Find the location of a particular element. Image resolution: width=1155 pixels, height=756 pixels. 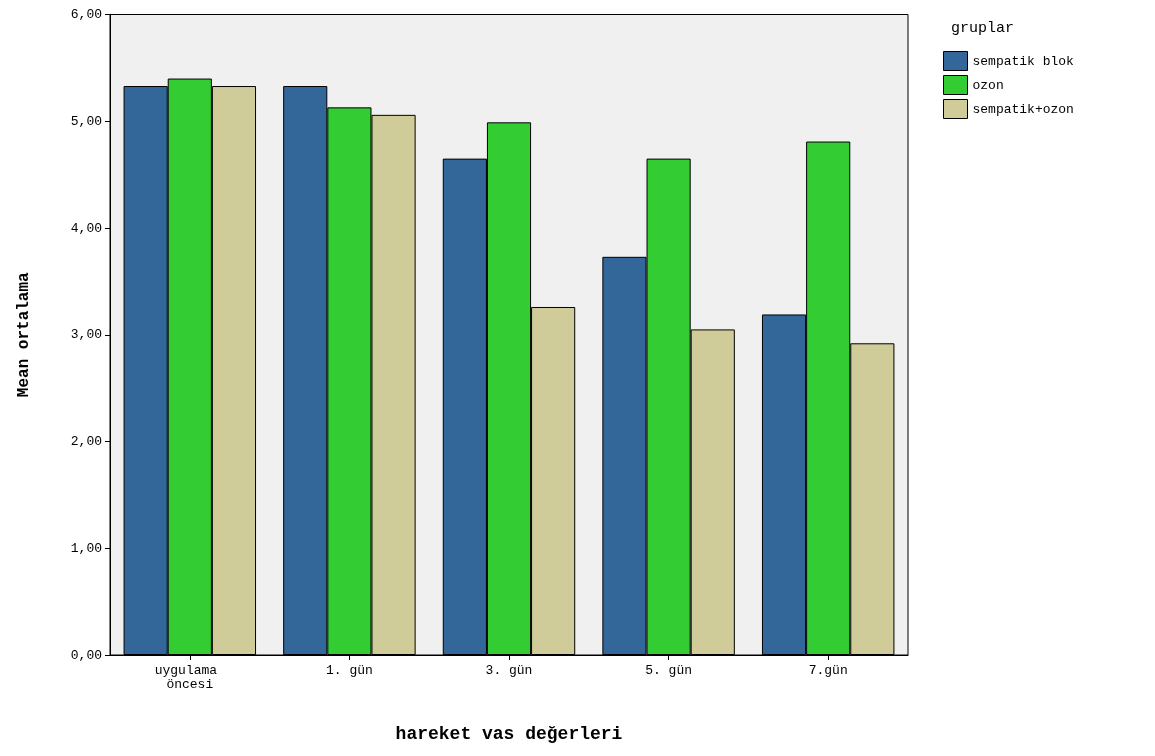

x-tick-label: 7.gün is located at coordinates (828, 670).